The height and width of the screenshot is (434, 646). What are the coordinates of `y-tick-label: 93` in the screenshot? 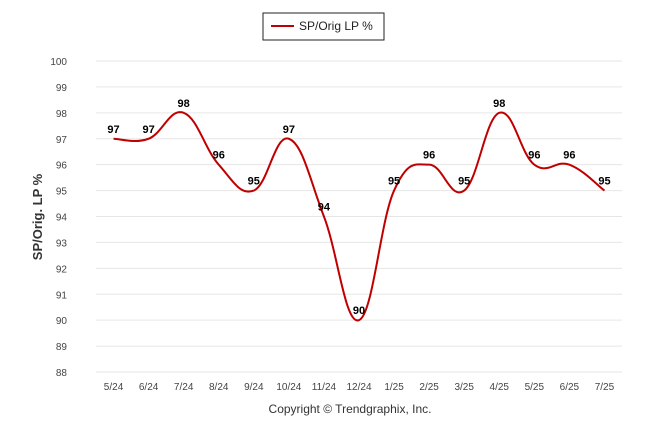 It's located at (62, 243).